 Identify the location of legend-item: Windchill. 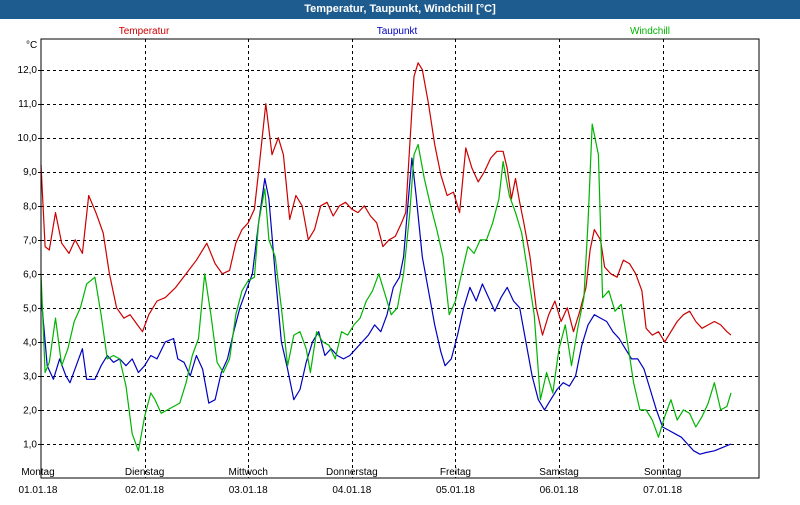
(650, 31).